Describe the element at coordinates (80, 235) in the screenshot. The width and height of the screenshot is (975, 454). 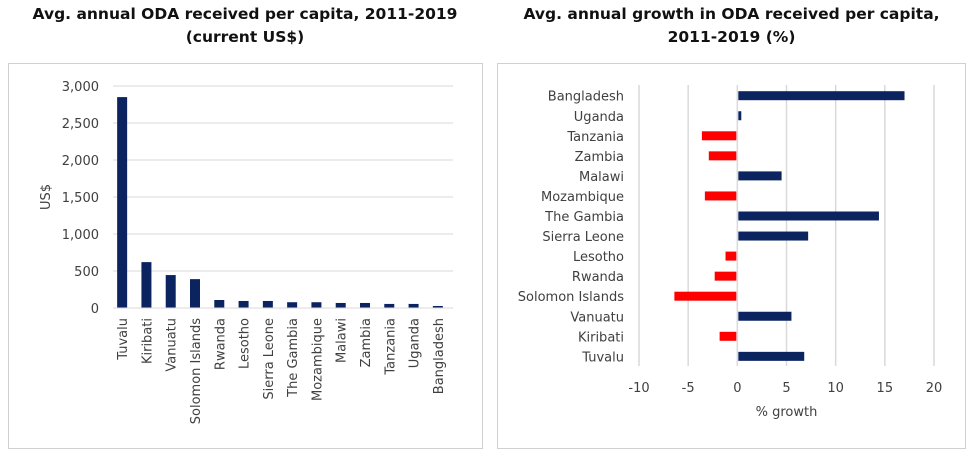
I see `y-tick-label: 1,000` at that location.